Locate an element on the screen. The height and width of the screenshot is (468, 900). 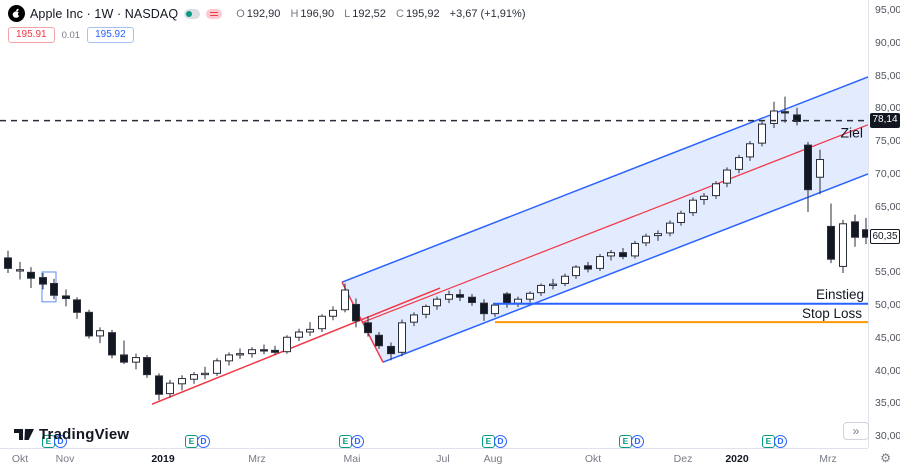
uptrend-line is located at coordinates (296, 346).